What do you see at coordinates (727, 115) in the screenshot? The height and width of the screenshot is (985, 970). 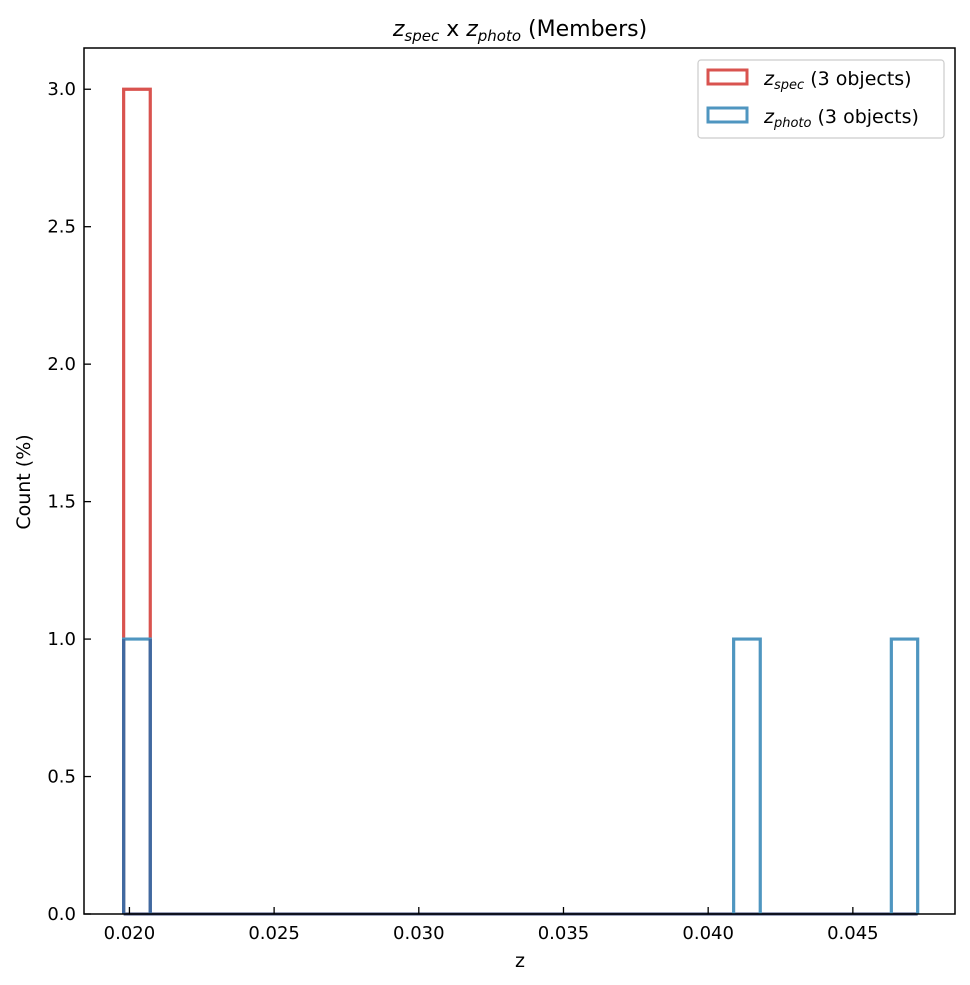 I see `legend-swatch-zphoto` at bounding box center [727, 115].